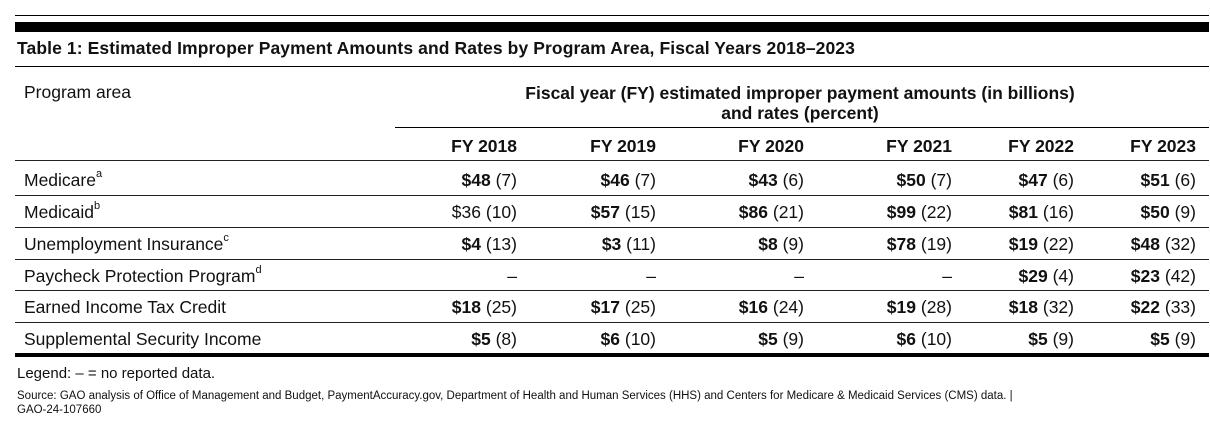 This screenshot has width=1210, height=423. Describe the element at coordinates (612, 355) in the screenshot. I see `bottom-thick-rule` at that location.